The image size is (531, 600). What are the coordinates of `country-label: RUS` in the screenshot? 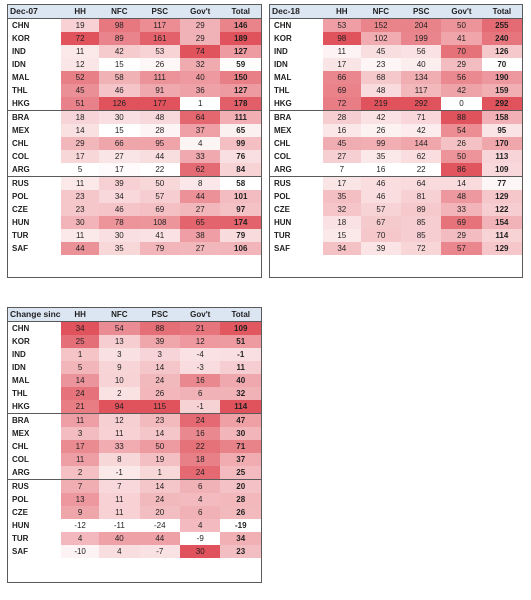 It's located at (35, 183).